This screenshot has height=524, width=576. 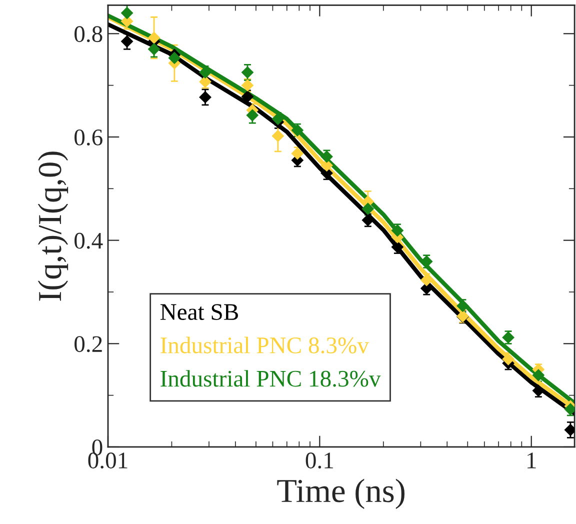 I want to click on text: Industrial PNC 18.3%v, so click(x=270, y=378).